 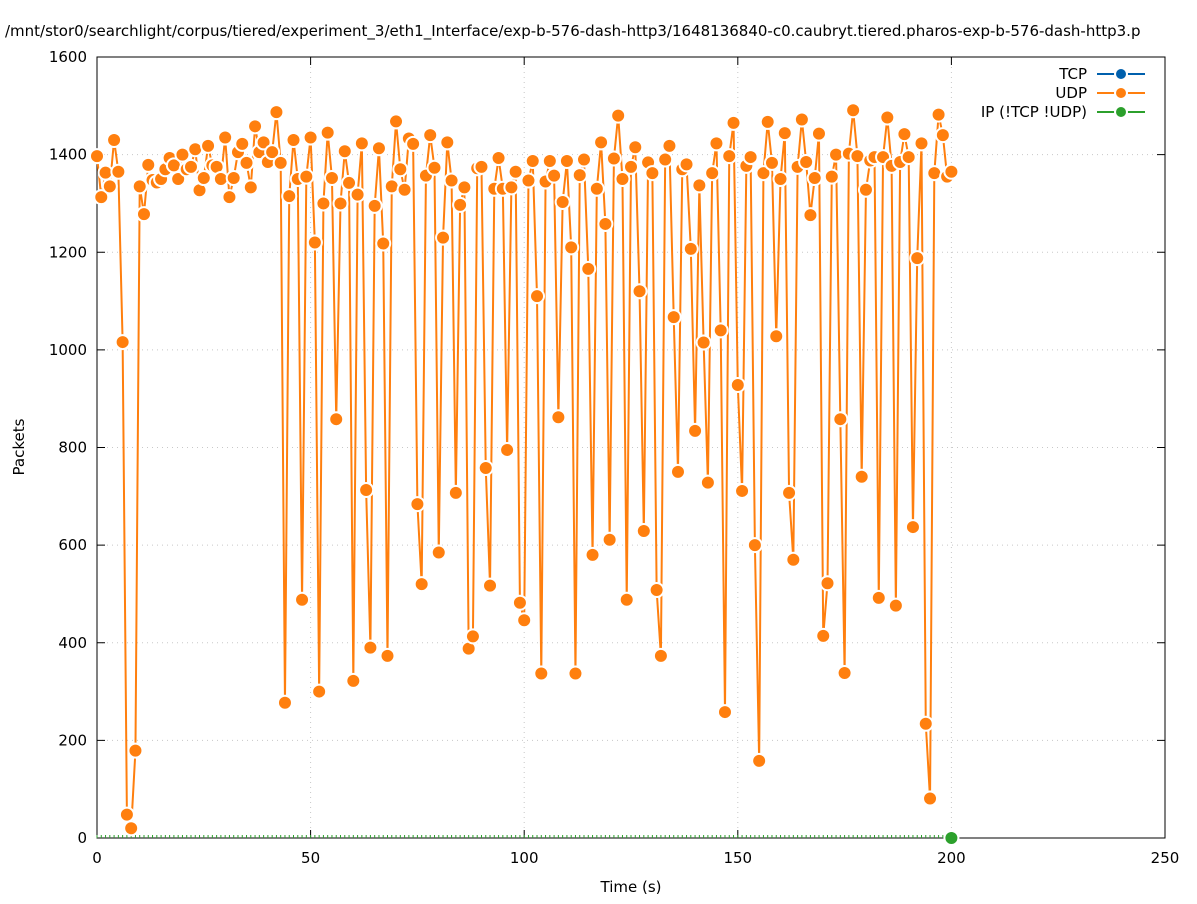 What do you see at coordinates (72, 643) in the screenshot?
I see `y-tick-label: 400` at bounding box center [72, 643].